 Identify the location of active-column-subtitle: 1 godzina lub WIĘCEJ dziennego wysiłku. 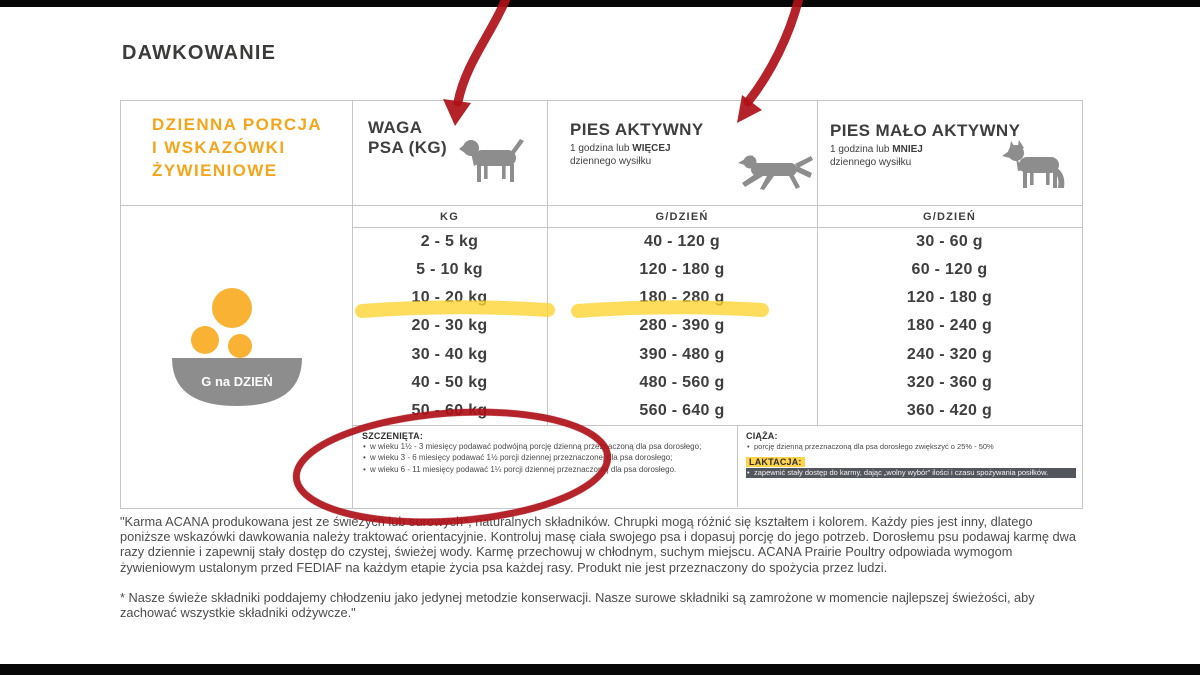
(620, 155).